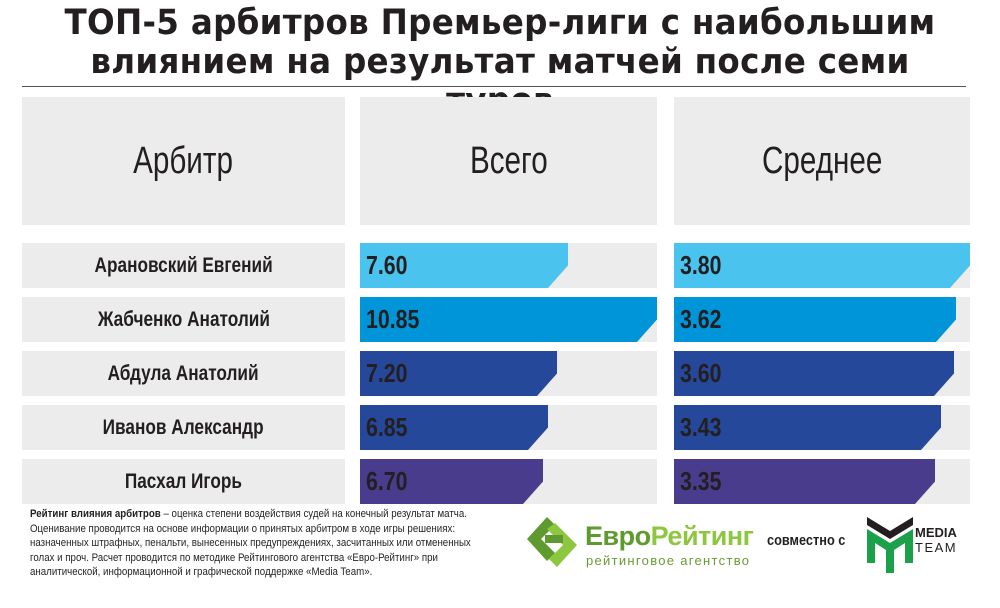 This screenshot has width=1000, height=608. What do you see at coordinates (387, 427) in the screenshot?
I see `total-value: 6.85` at bounding box center [387, 427].